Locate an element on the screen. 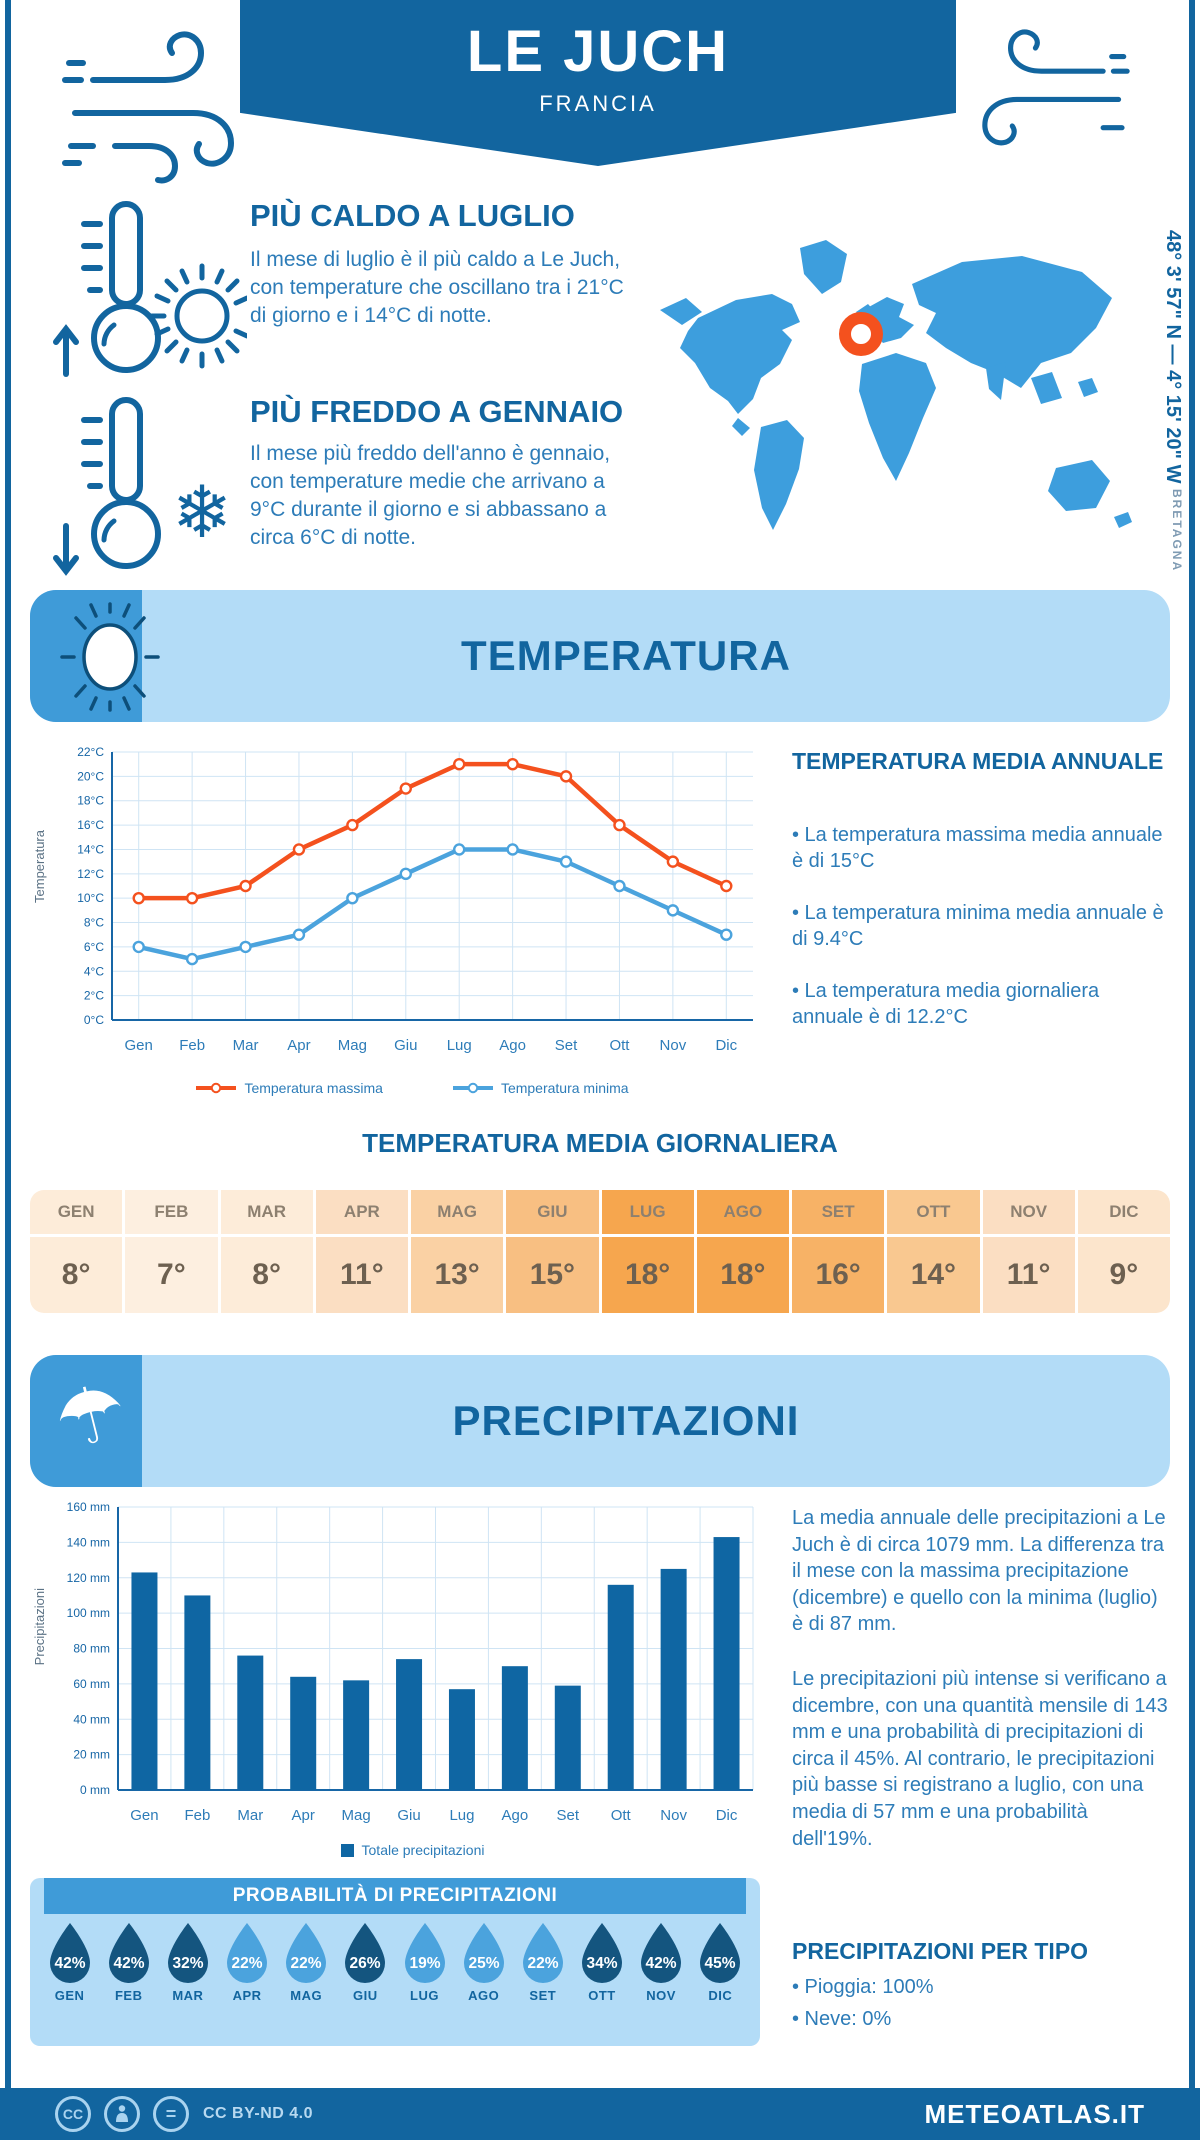 The height and width of the screenshot is (2140, 1200). header-banner: LE JUCH FRANCIA is located at coordinates (598, 83).